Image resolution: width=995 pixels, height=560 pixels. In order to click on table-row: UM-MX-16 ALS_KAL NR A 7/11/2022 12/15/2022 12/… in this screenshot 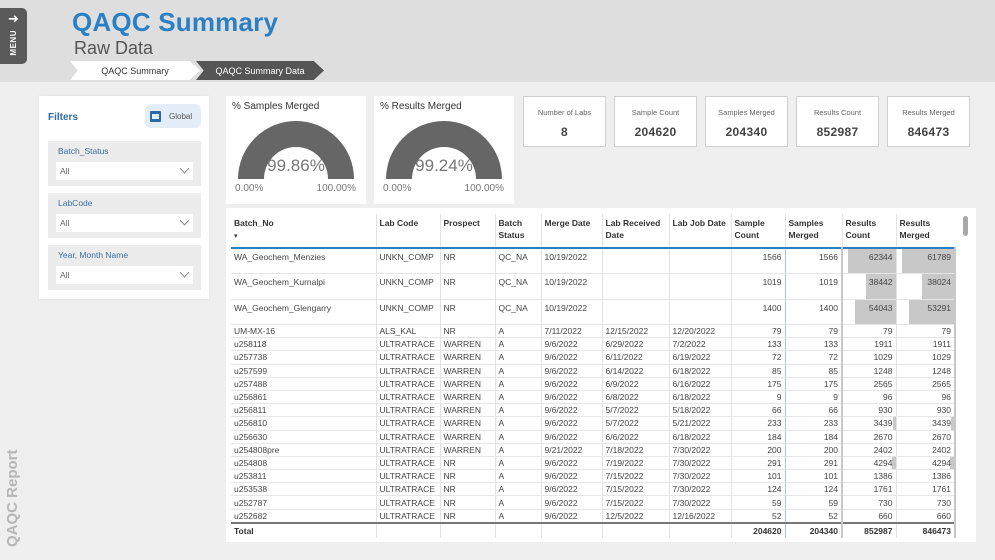, I will do `click(593, 331)`.